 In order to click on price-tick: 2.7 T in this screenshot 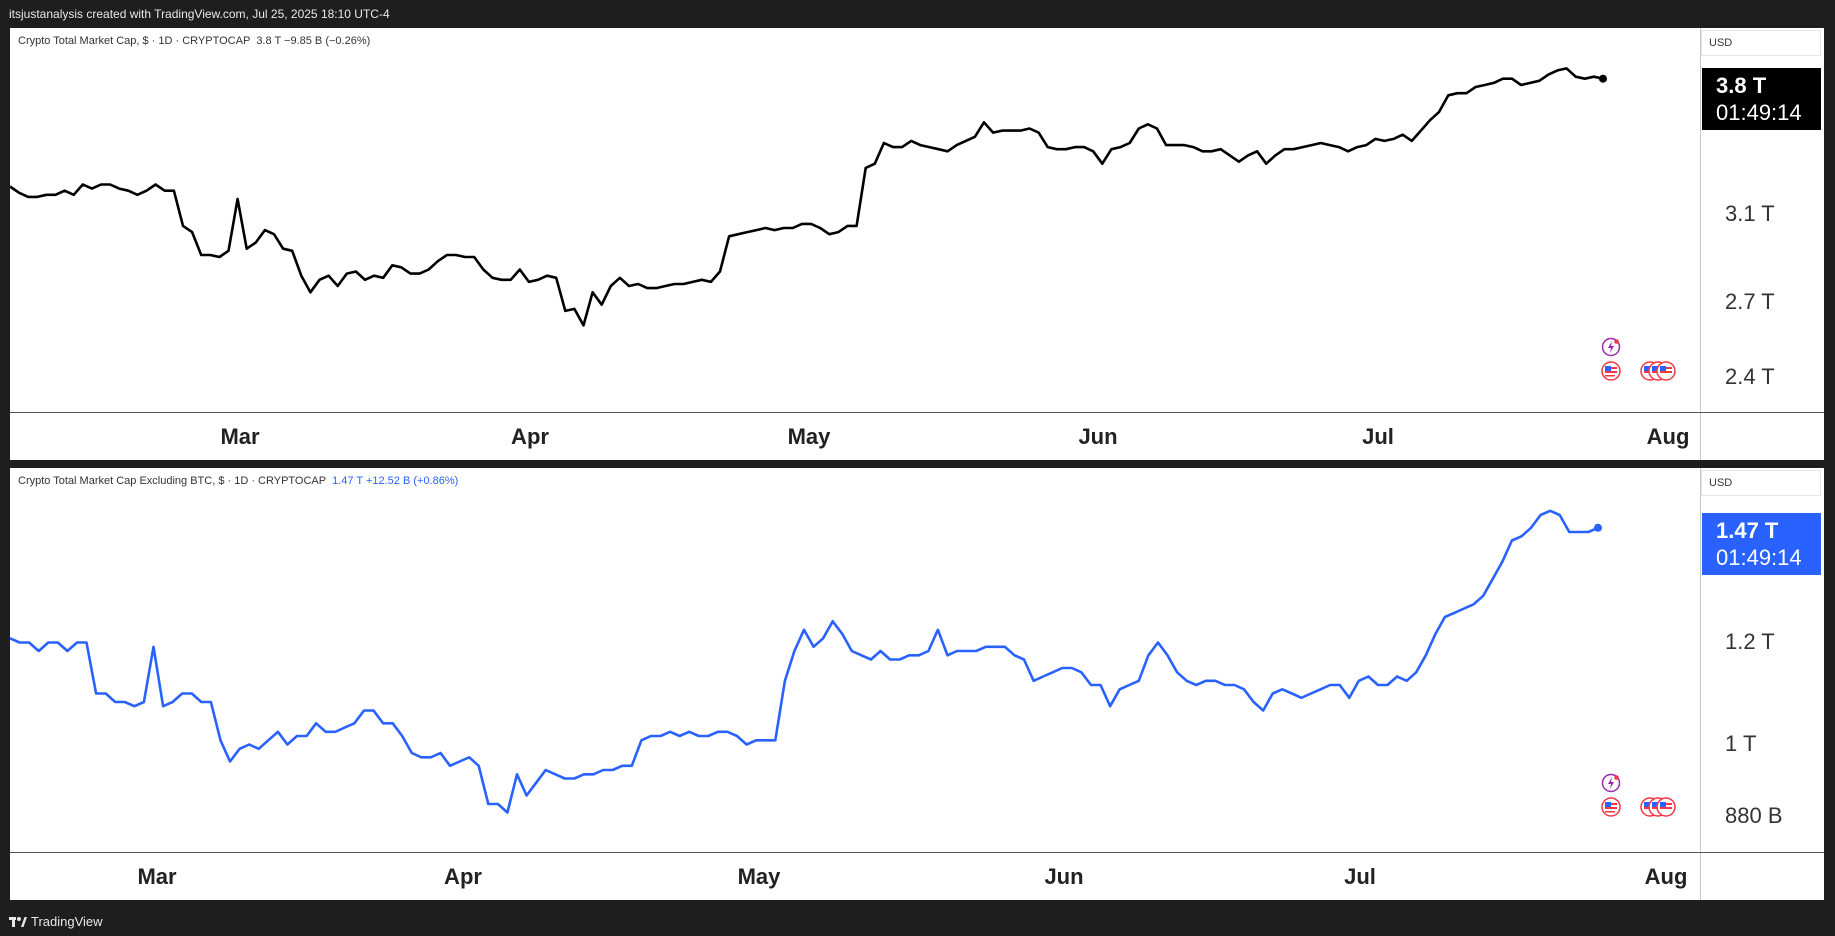, I will do `click(1750, 301)`.